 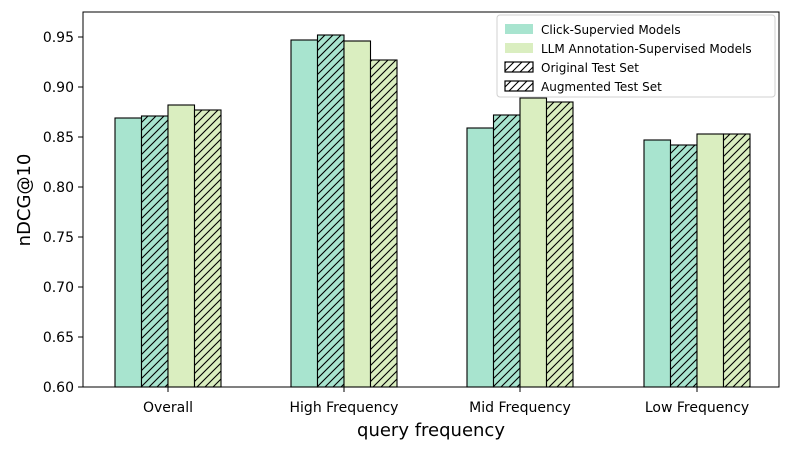 I want to click on x-tick-label: Mid Frequency, so click(x=520, y=408).